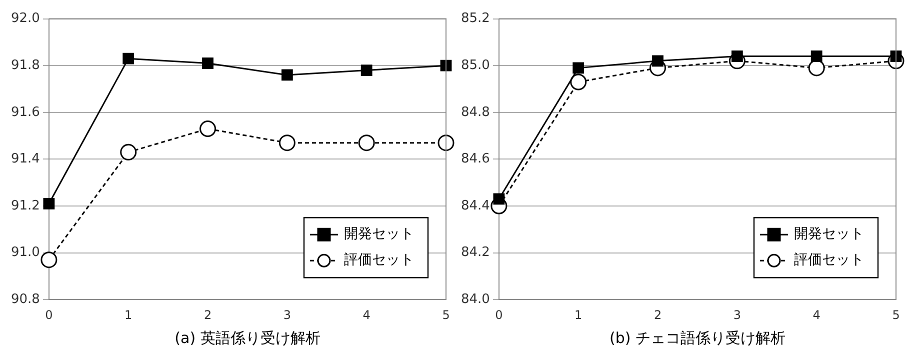  I want to click on y-tick-label: 84.0, so click(475, 299).